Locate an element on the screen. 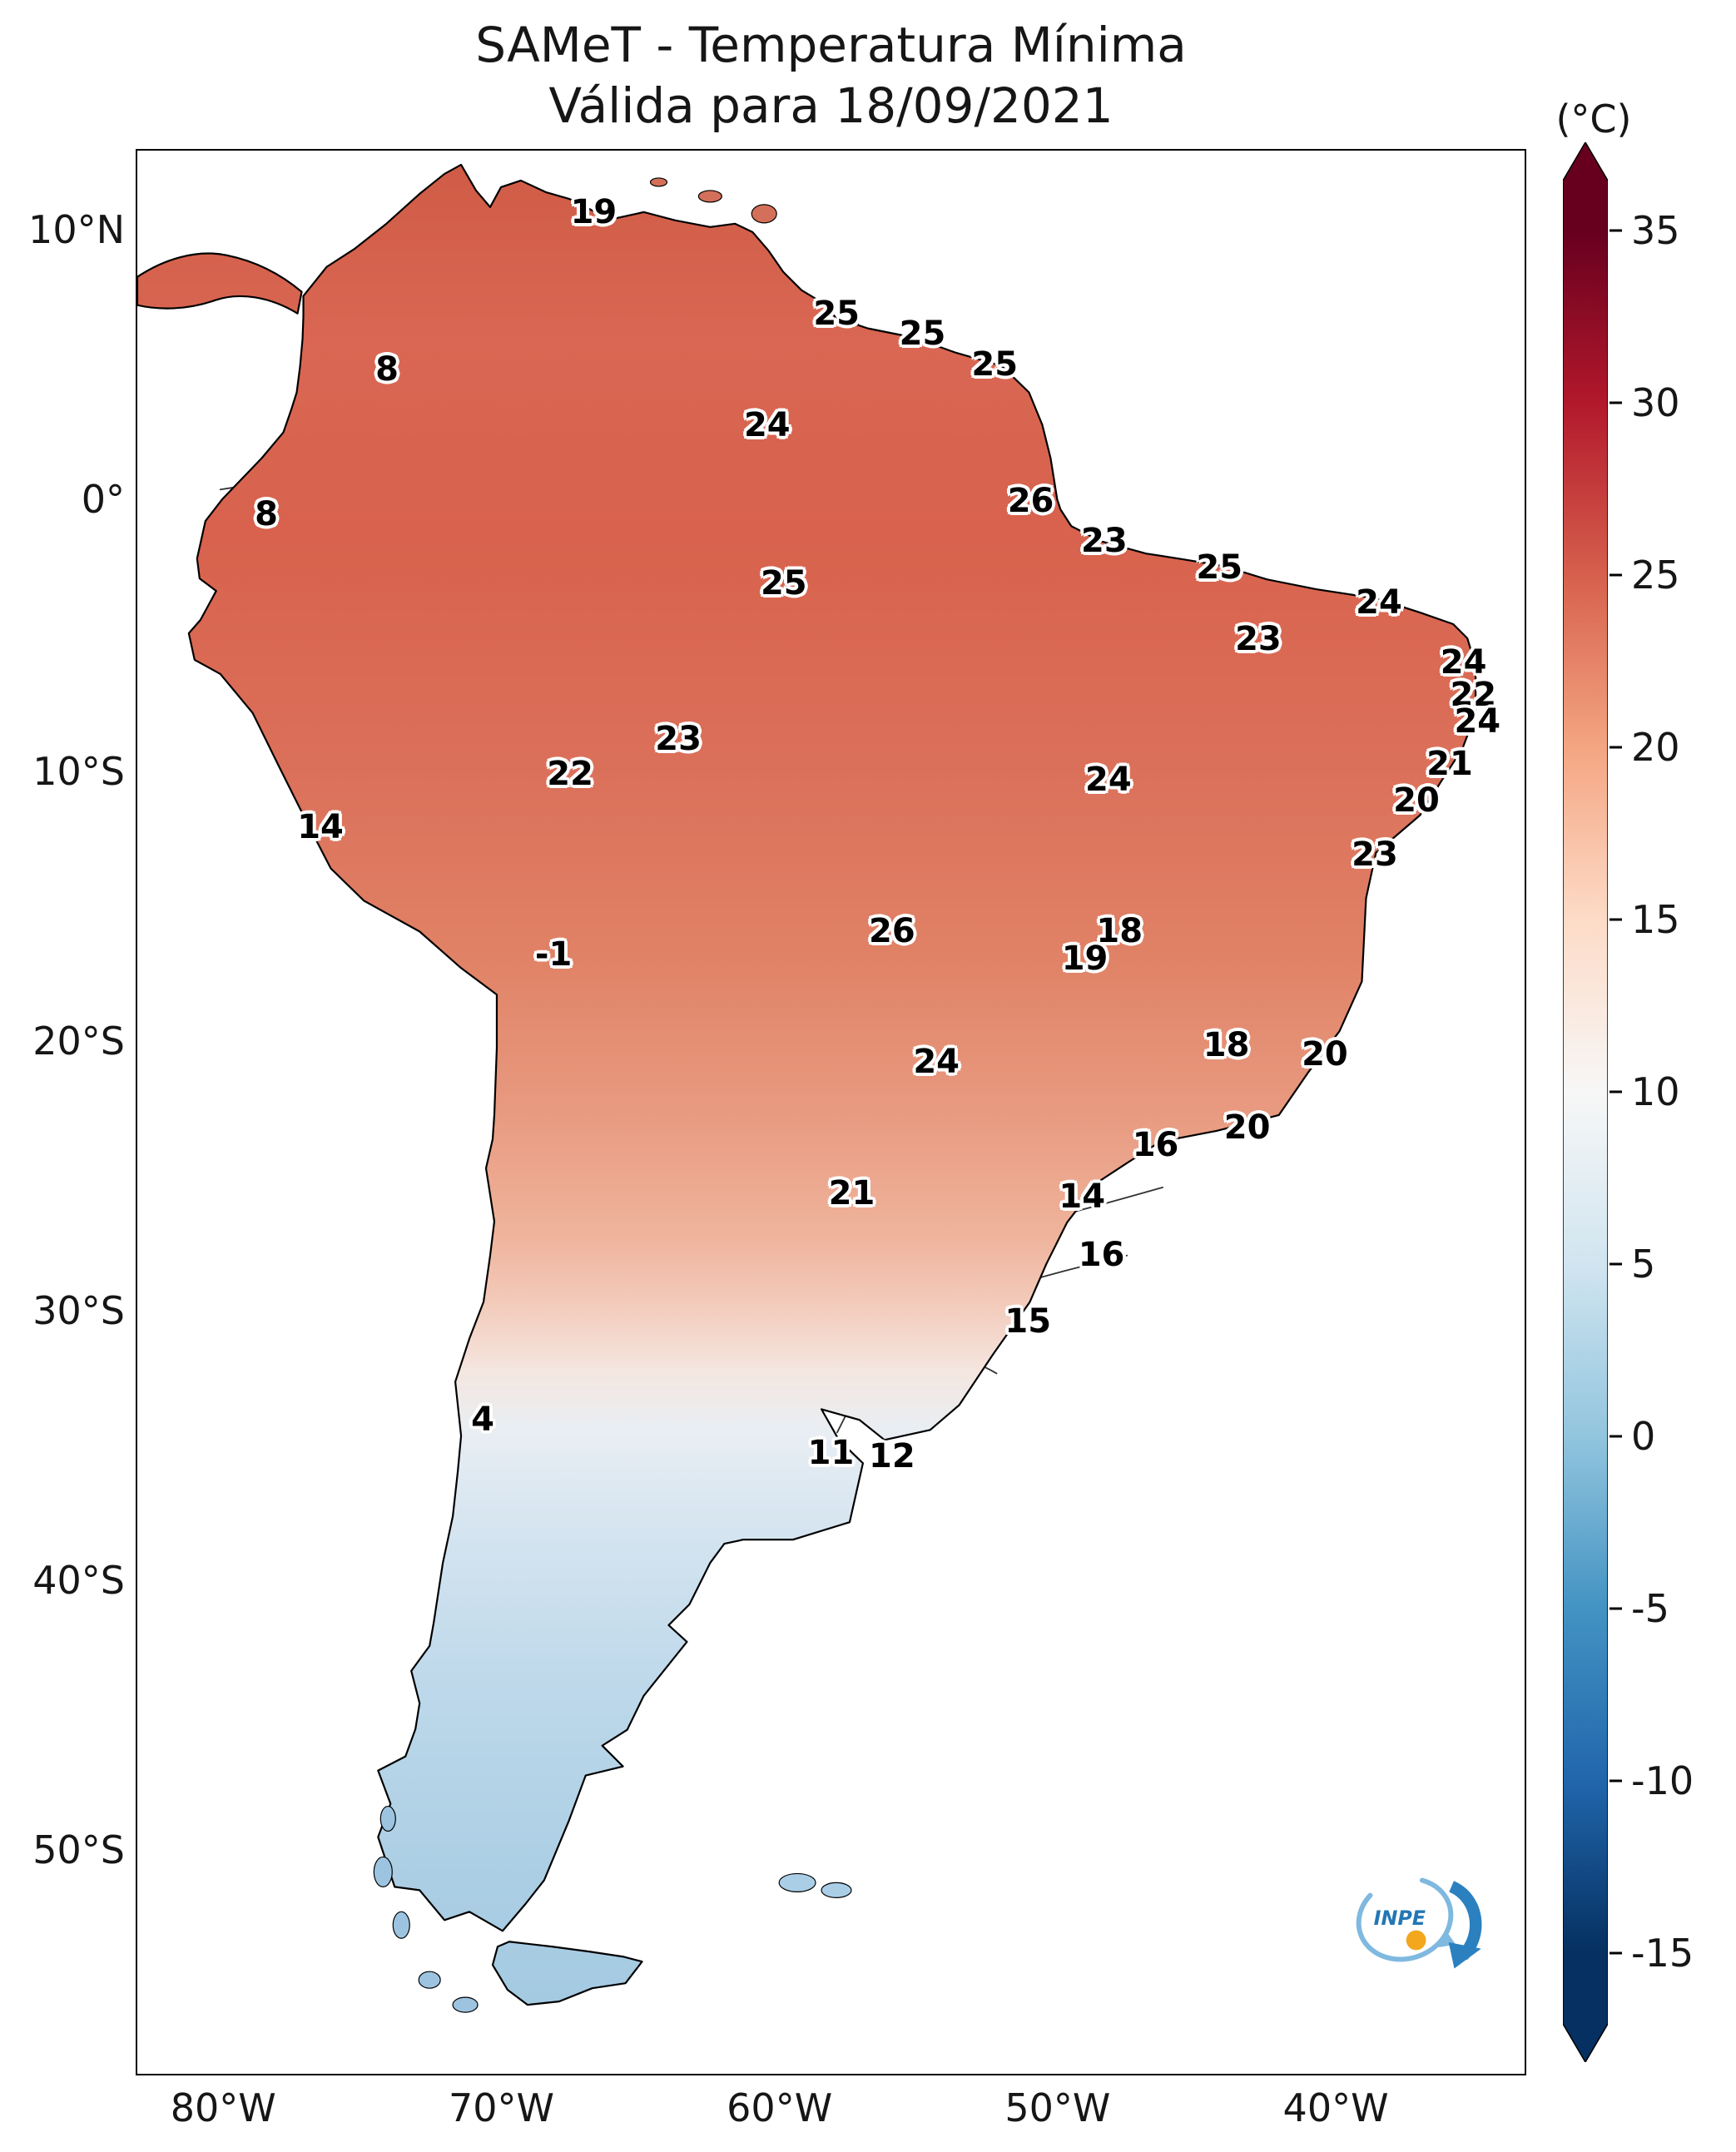 This screenshot has height=2152, width=1736. colorbar-unit-label: (°C) is located at coordinates (1594, 119).